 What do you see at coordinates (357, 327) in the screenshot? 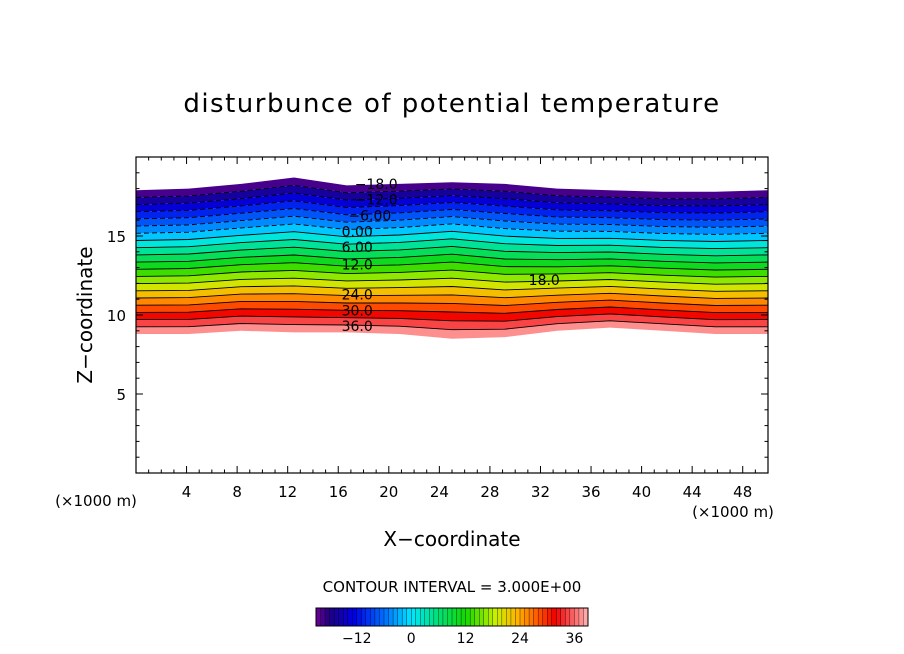
I see `contour-label: 36.0` at bounding box center [357, 327].